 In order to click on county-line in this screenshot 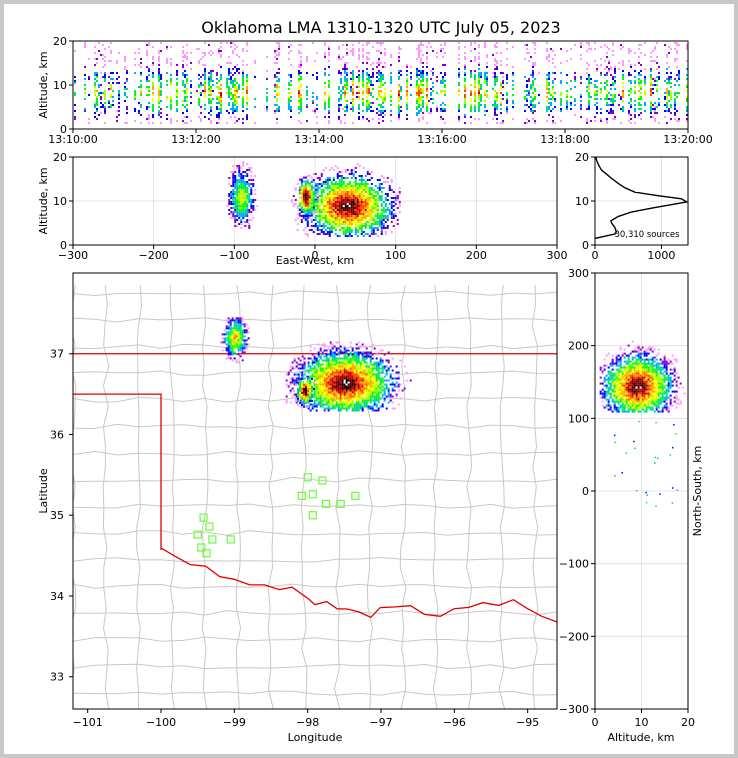, I will do `click(315, 613)`.